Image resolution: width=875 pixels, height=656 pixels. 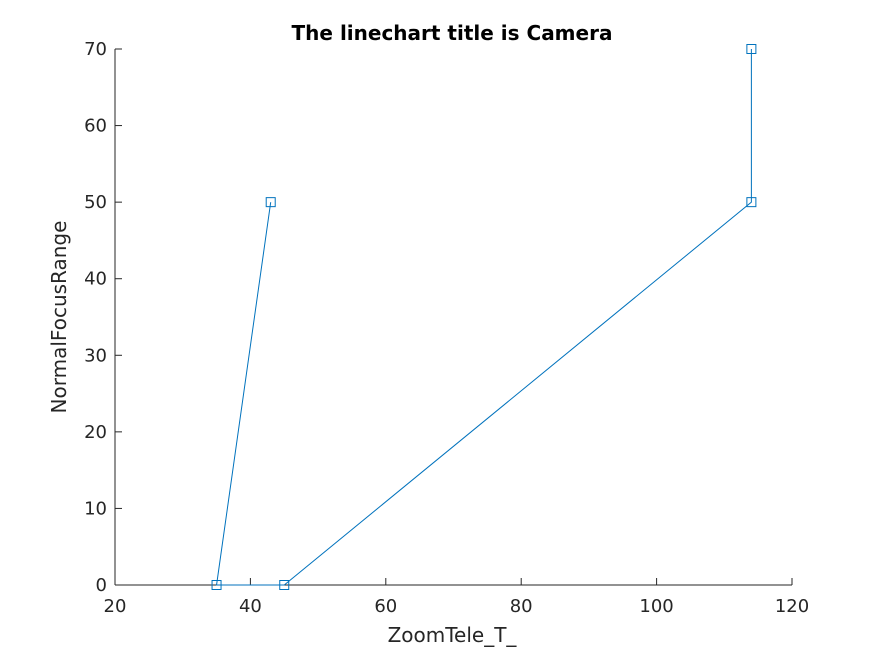 I want to click on x-tick-label: 40, so click(x=250, y=606).